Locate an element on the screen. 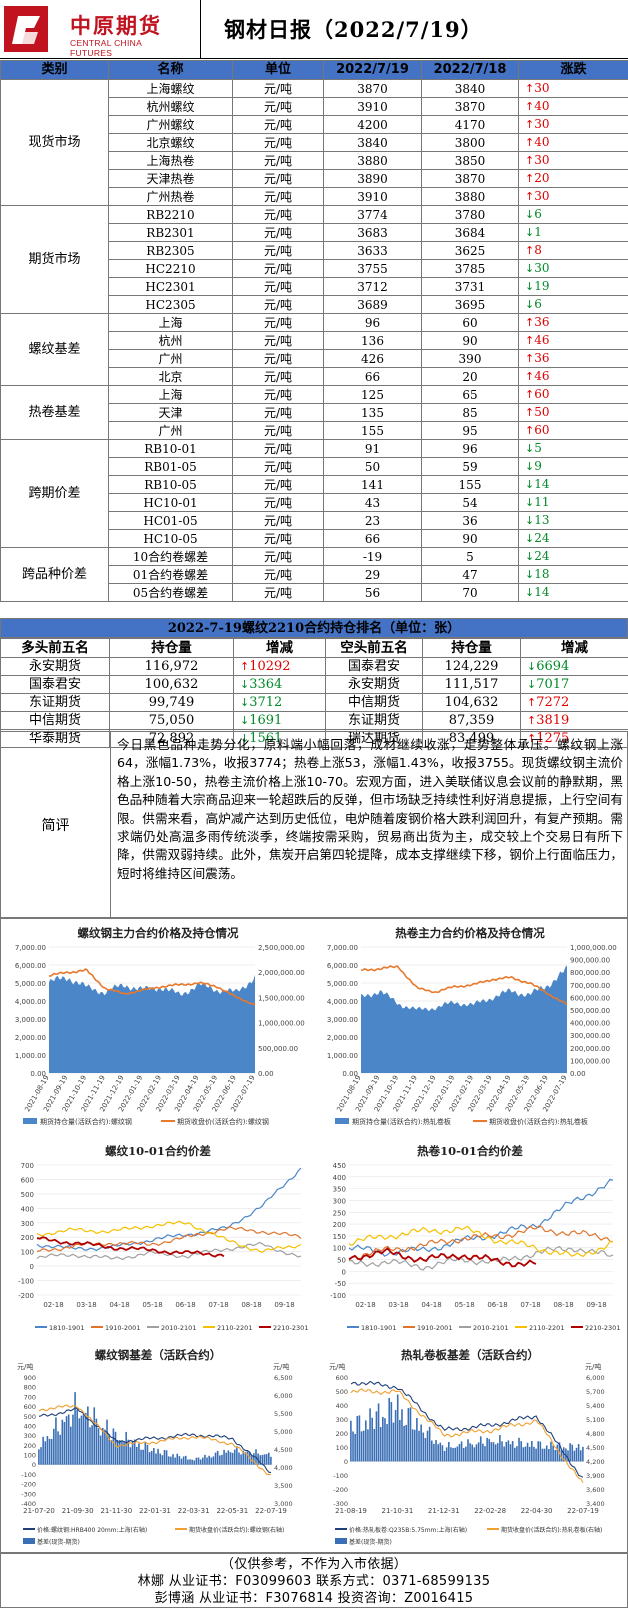  item-name-cell: 上海螺纹 is located at coordinates (170, 88).